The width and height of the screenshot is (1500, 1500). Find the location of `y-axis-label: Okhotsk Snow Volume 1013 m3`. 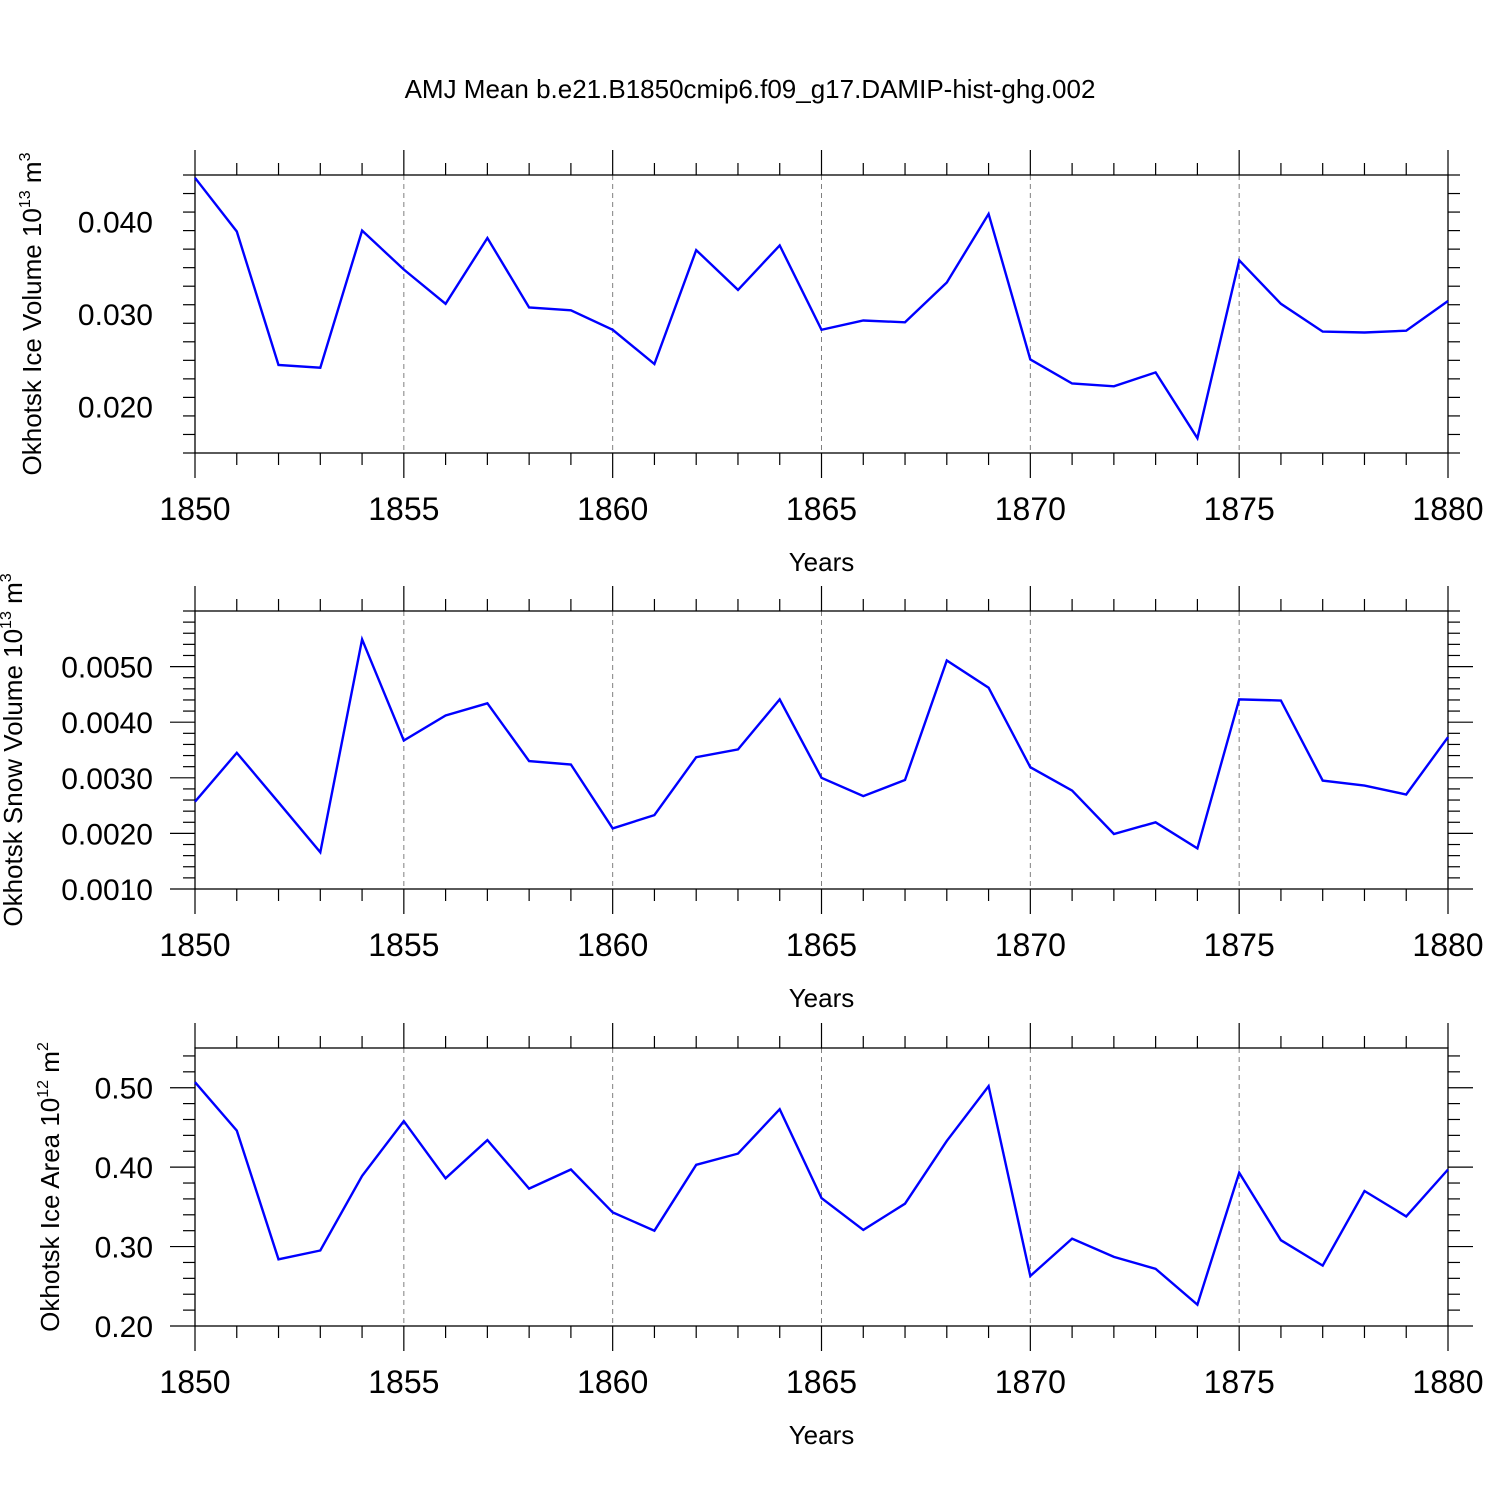

y-axis-label: Okhotsk Snow Volume 1013 m3 is located at coordinates (14, 749).